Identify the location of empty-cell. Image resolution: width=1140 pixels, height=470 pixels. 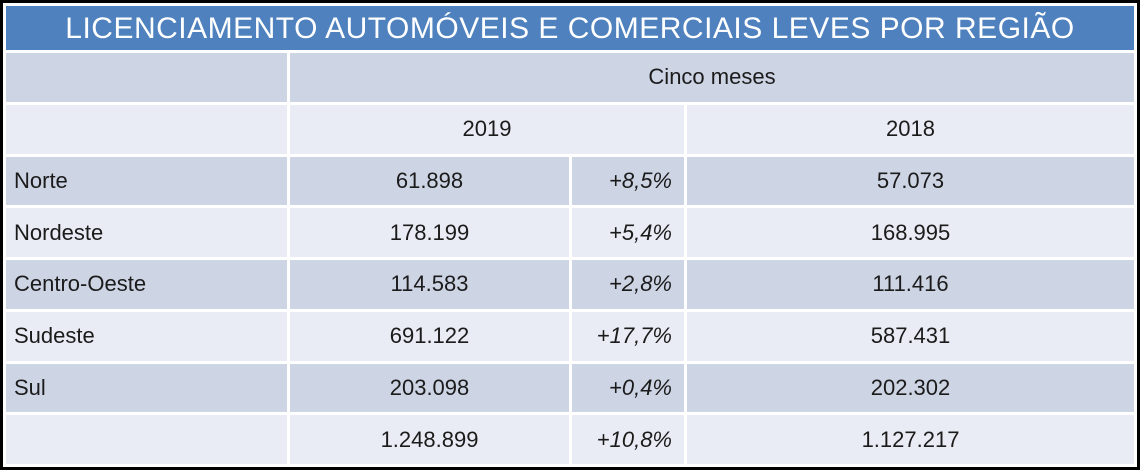
(146, 129).